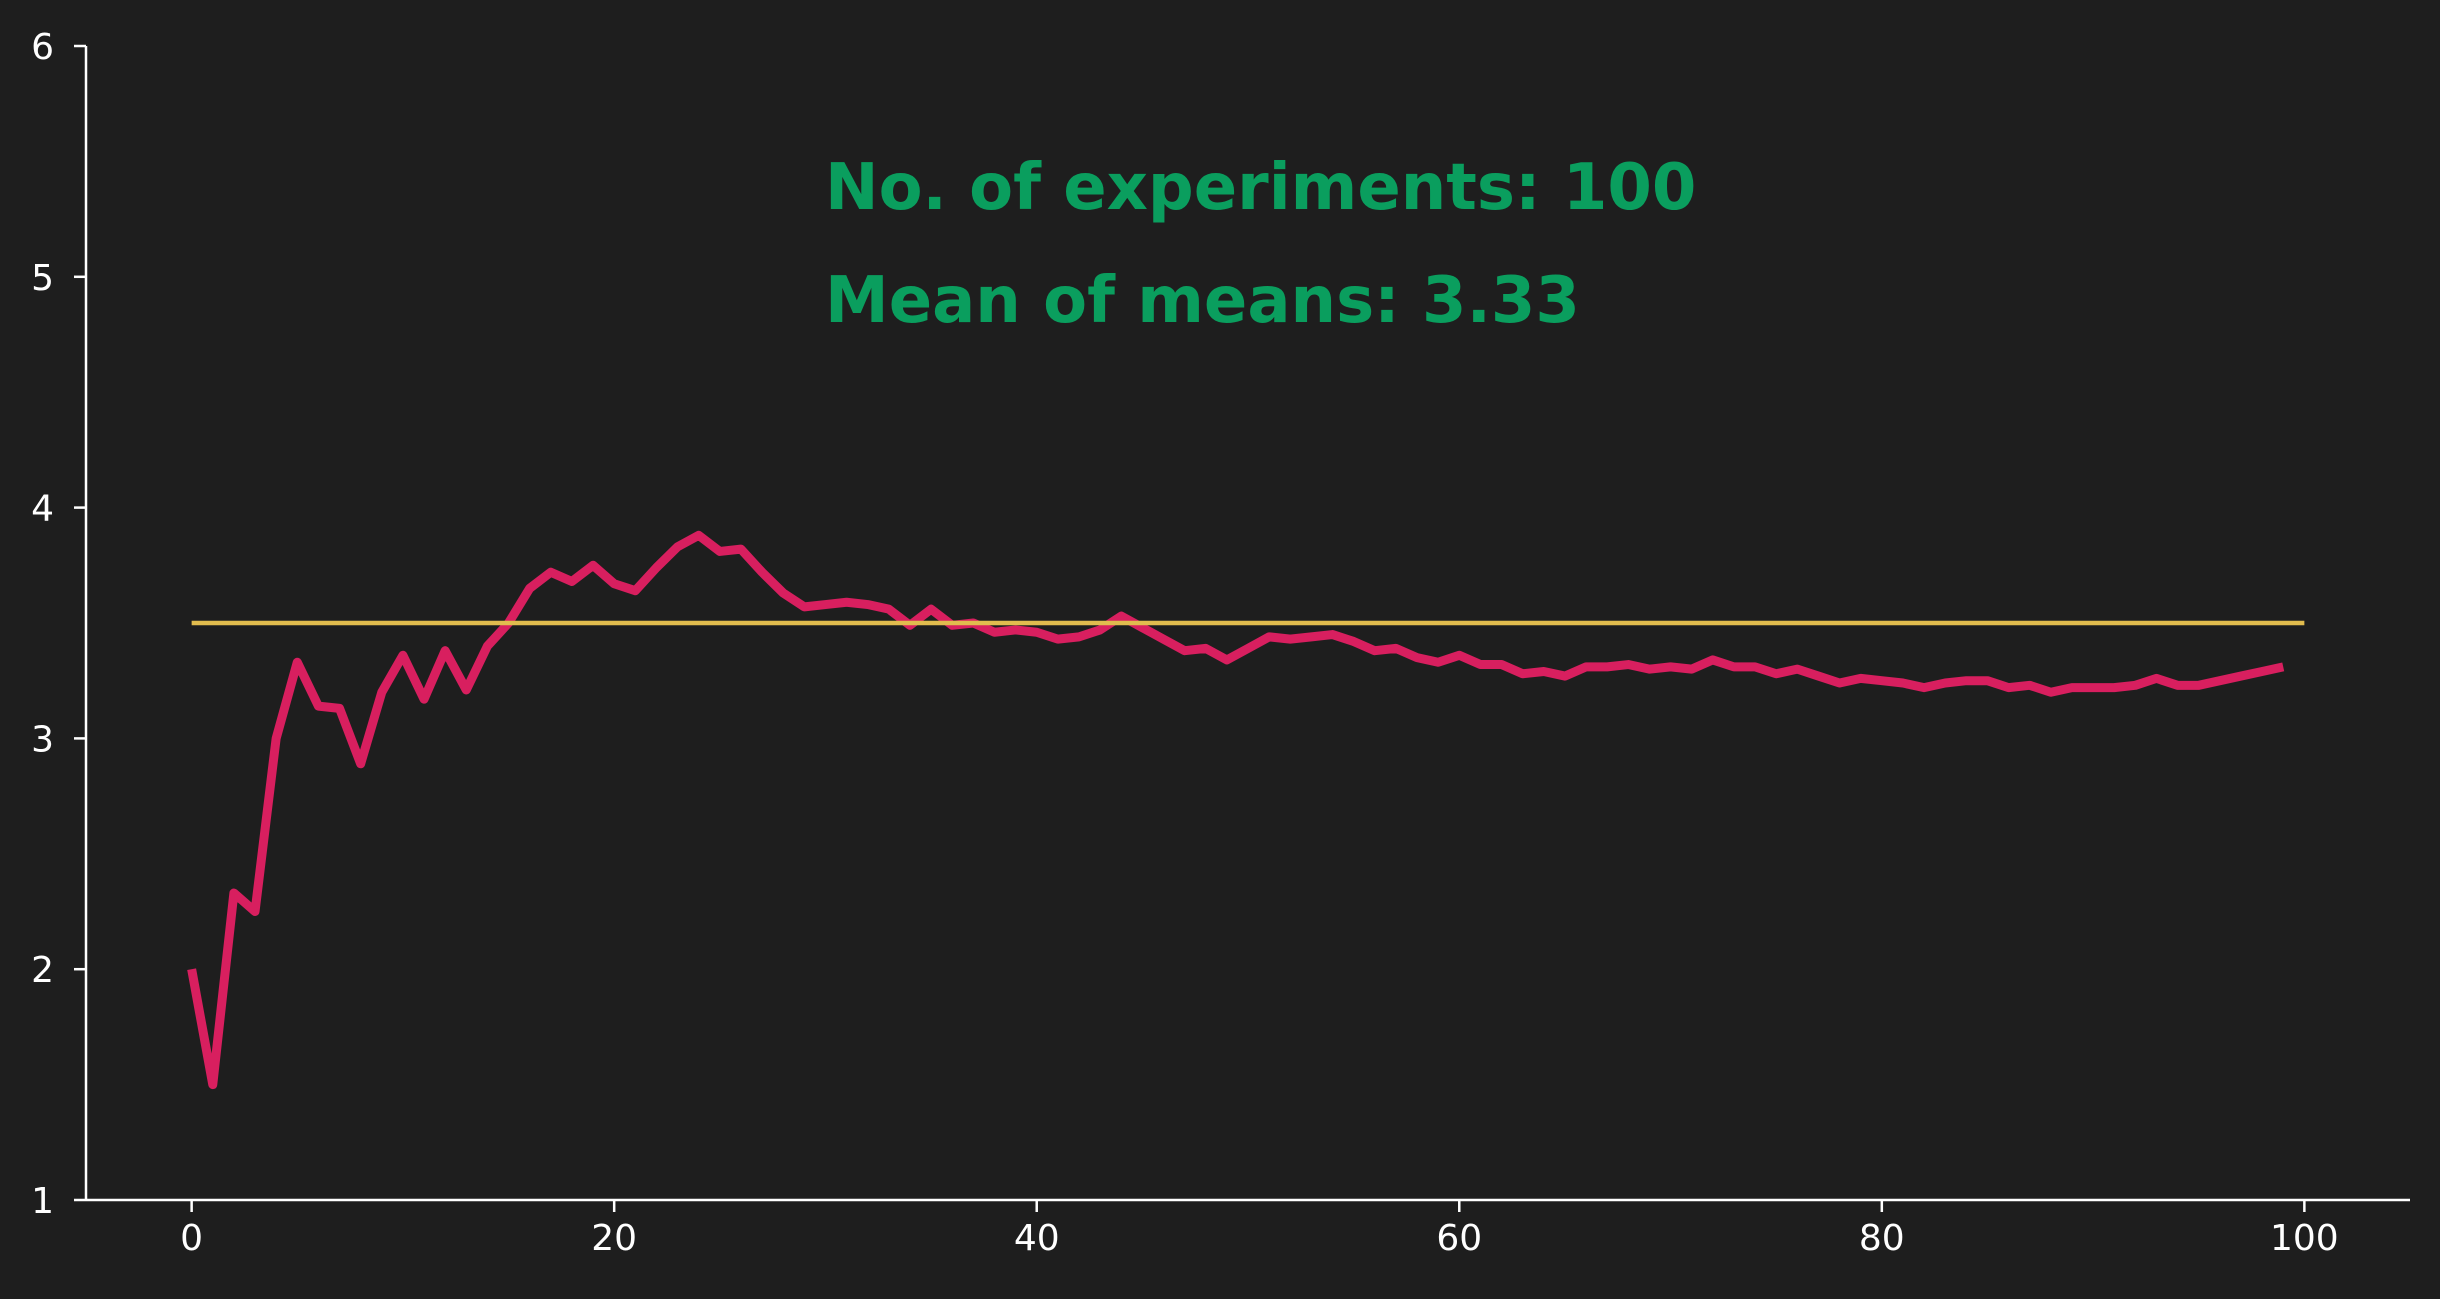 This screenshot has height=1299, width=2440. I want to click on x-tick-label: 100, so click(2304, 1238).